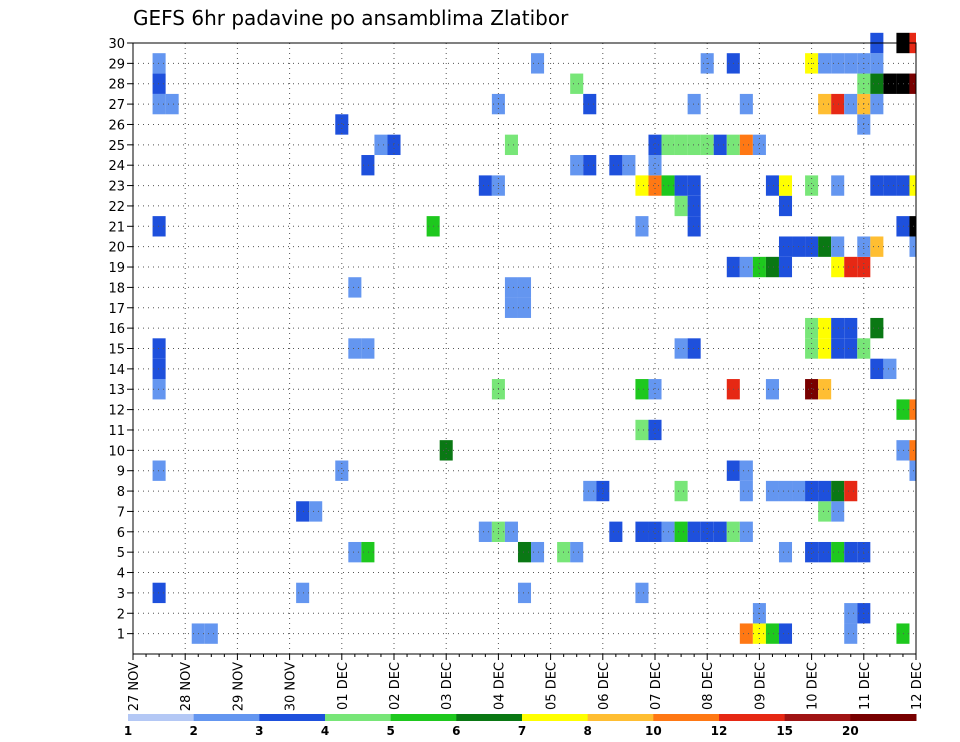 This screenshot has width=960, height=742. What do you see at coordinates (116, 329) in the screenshot?
I see `y-tick-label-16: 16` at bounding box center [116, 329].